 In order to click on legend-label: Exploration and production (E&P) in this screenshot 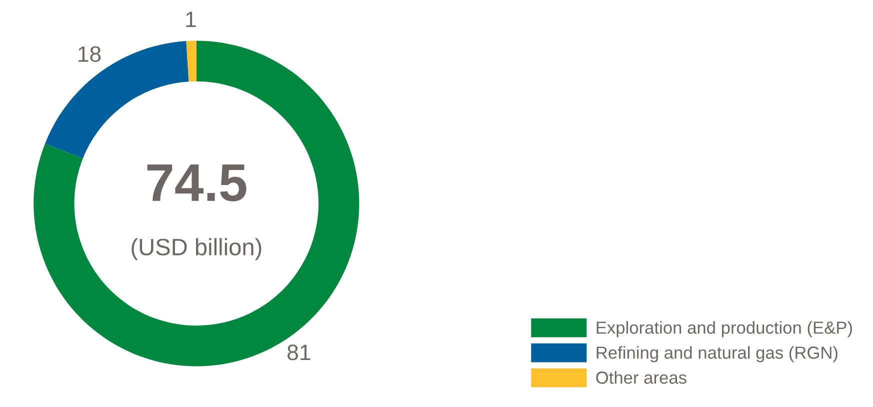, I will do `click(724, 329)`.